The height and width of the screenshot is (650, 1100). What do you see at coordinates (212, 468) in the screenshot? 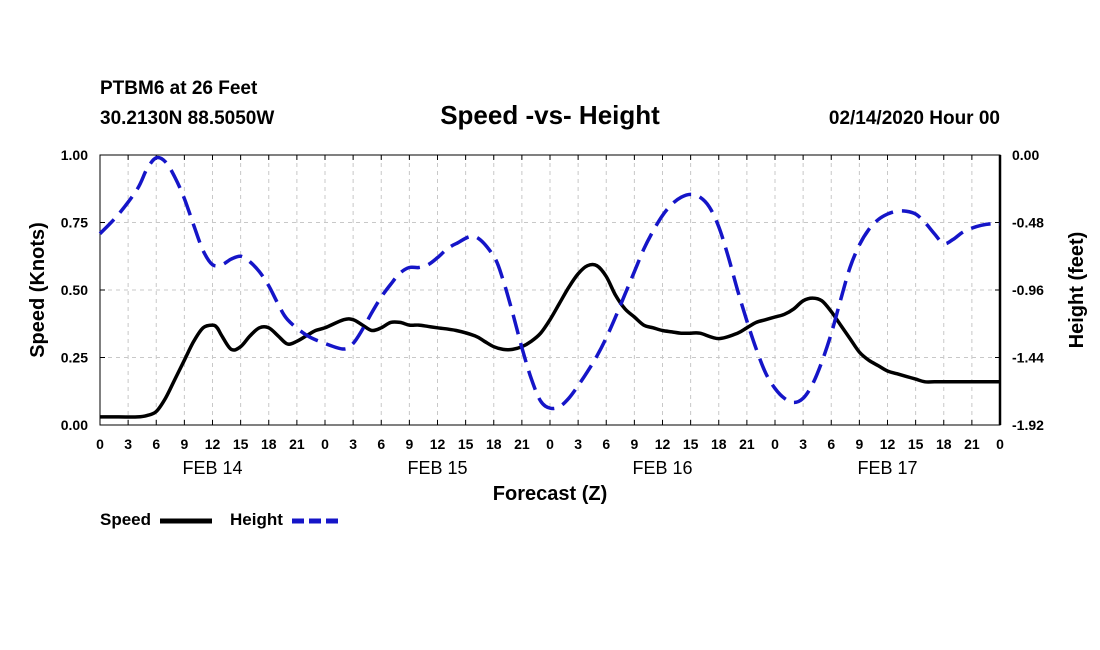
I see `day-label: FEB 14` at bounding box center [212, 468].